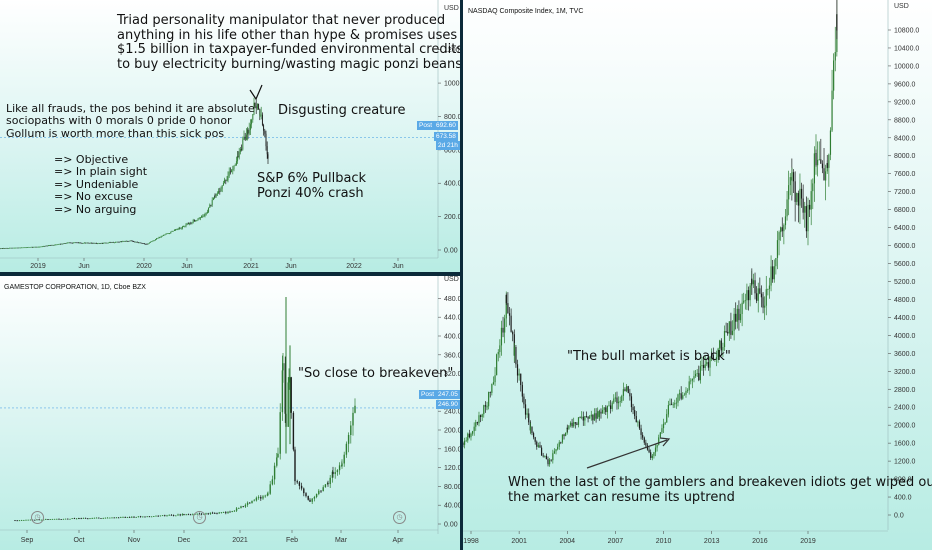 Image resolution: width=932 pixels, height=550 pixels. Describe the element at coordinates (905, 246) in the screenshot. I see `y-tick-label: 6000.0` at that location.